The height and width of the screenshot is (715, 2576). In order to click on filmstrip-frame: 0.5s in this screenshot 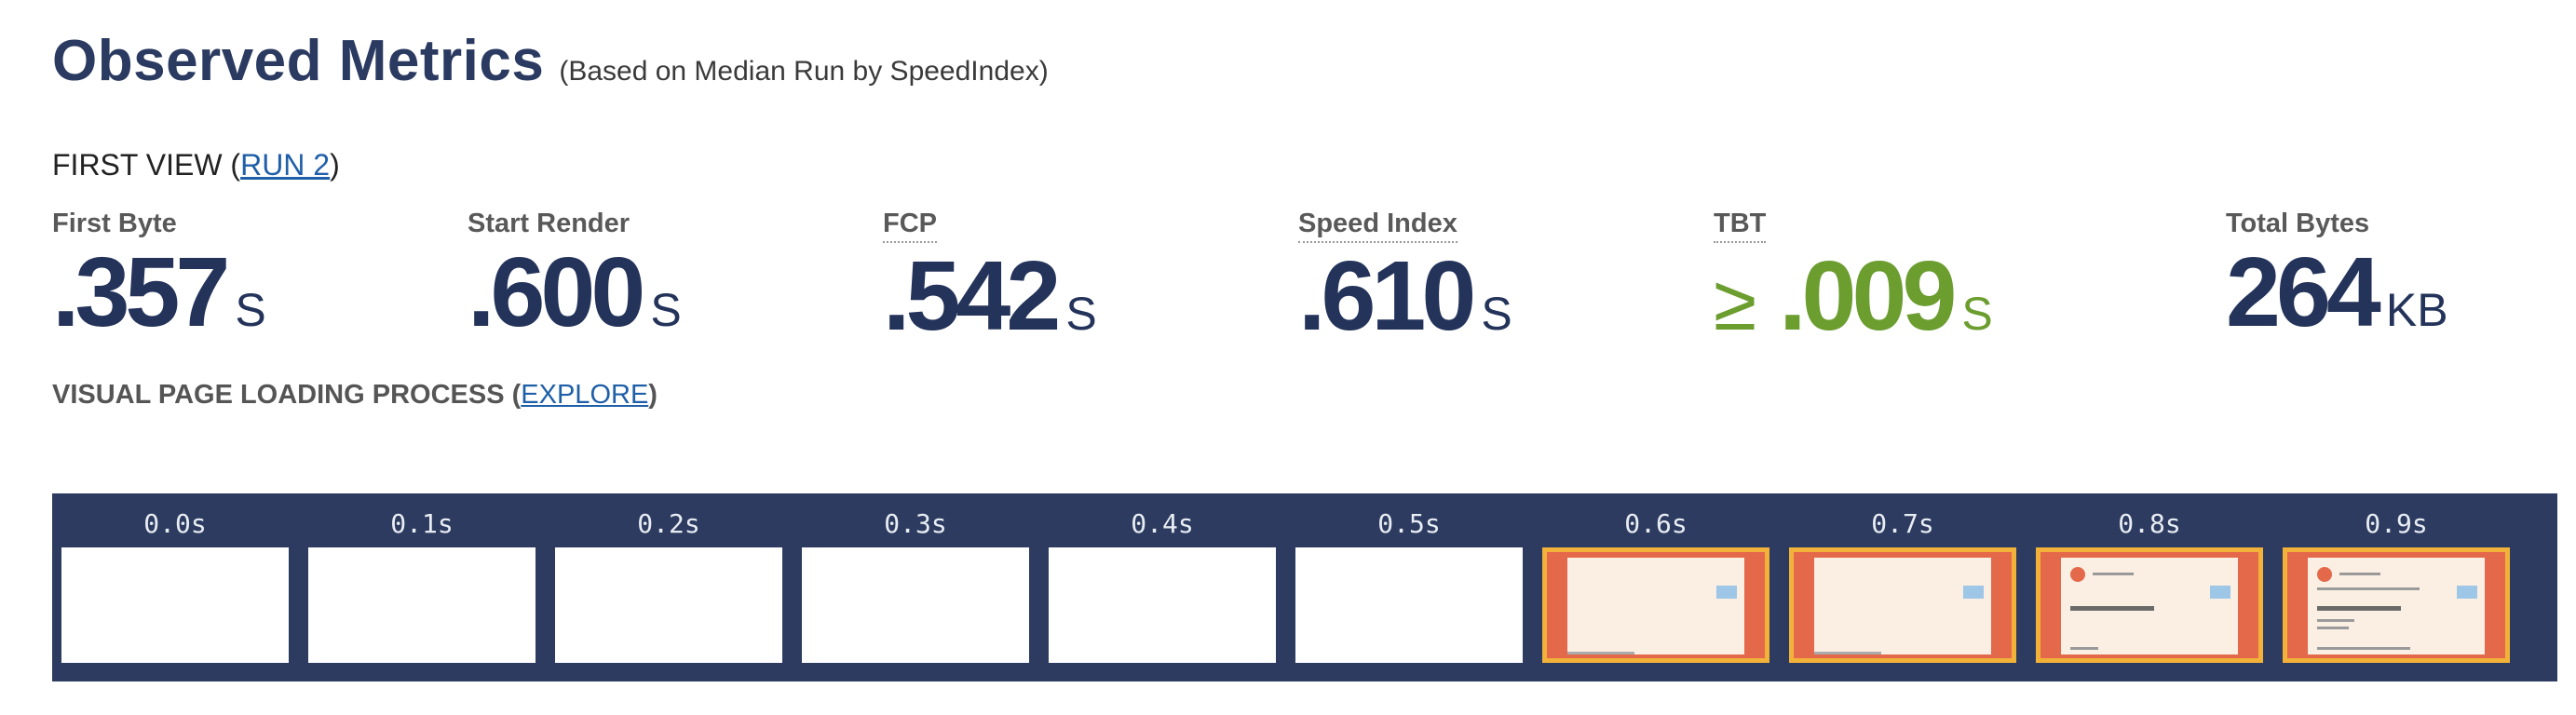, I will do `click(1409, 587)`.